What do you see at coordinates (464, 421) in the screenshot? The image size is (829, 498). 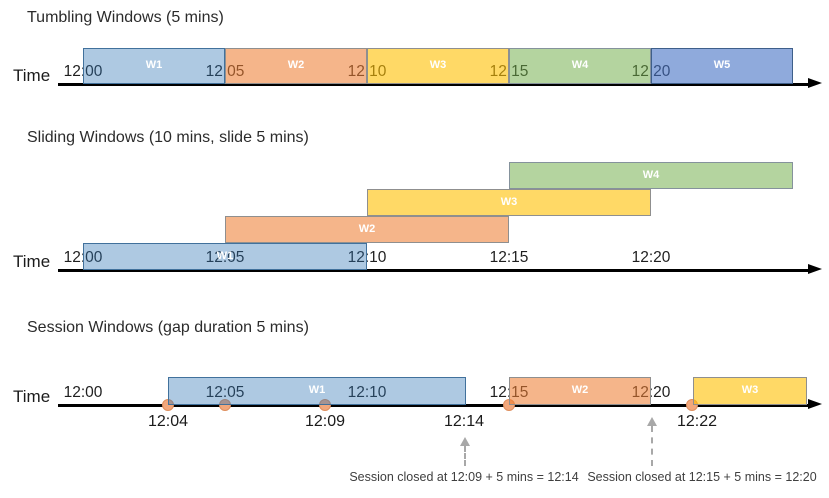 I see `event-time-label: 12:14` at bounding box center [464, 421].